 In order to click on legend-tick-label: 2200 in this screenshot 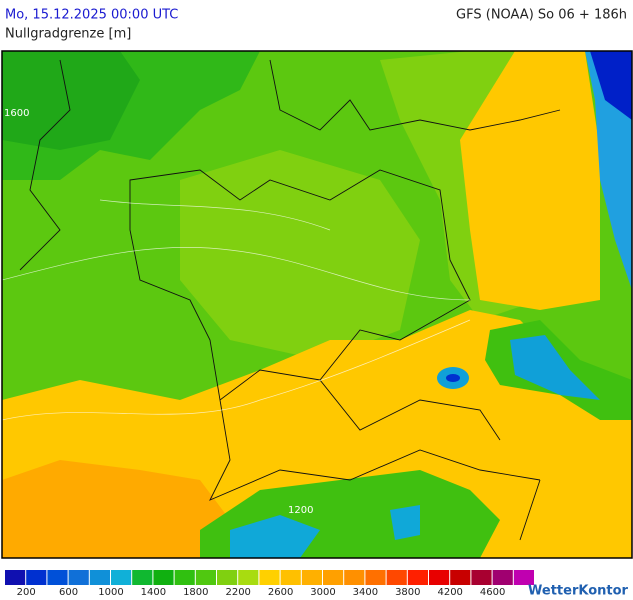, I will do `click(237, 592)`.